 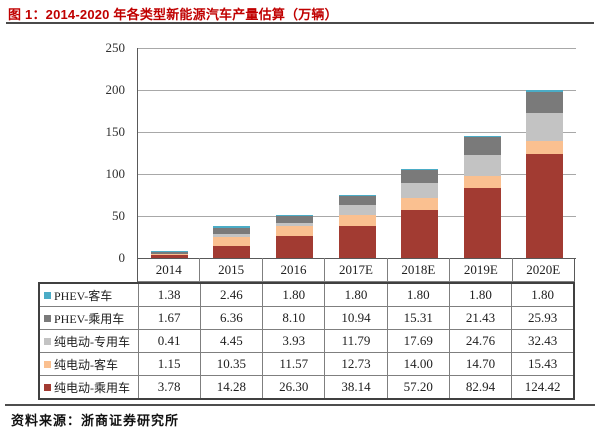 What do you see at coordinates (543, 341) in the screenshot?
I see `value-cell: 32.43` at bounding box center [543, 341].